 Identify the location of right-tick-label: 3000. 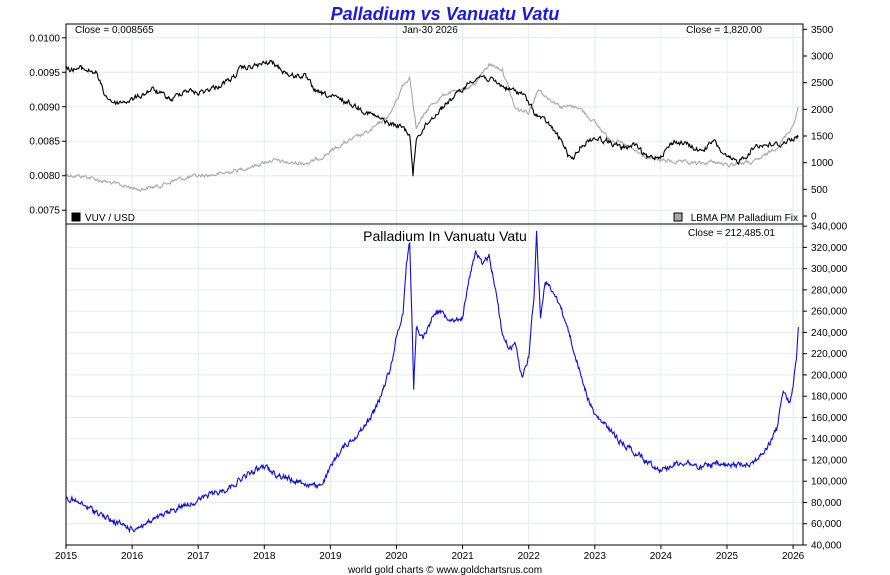
(822, 57).